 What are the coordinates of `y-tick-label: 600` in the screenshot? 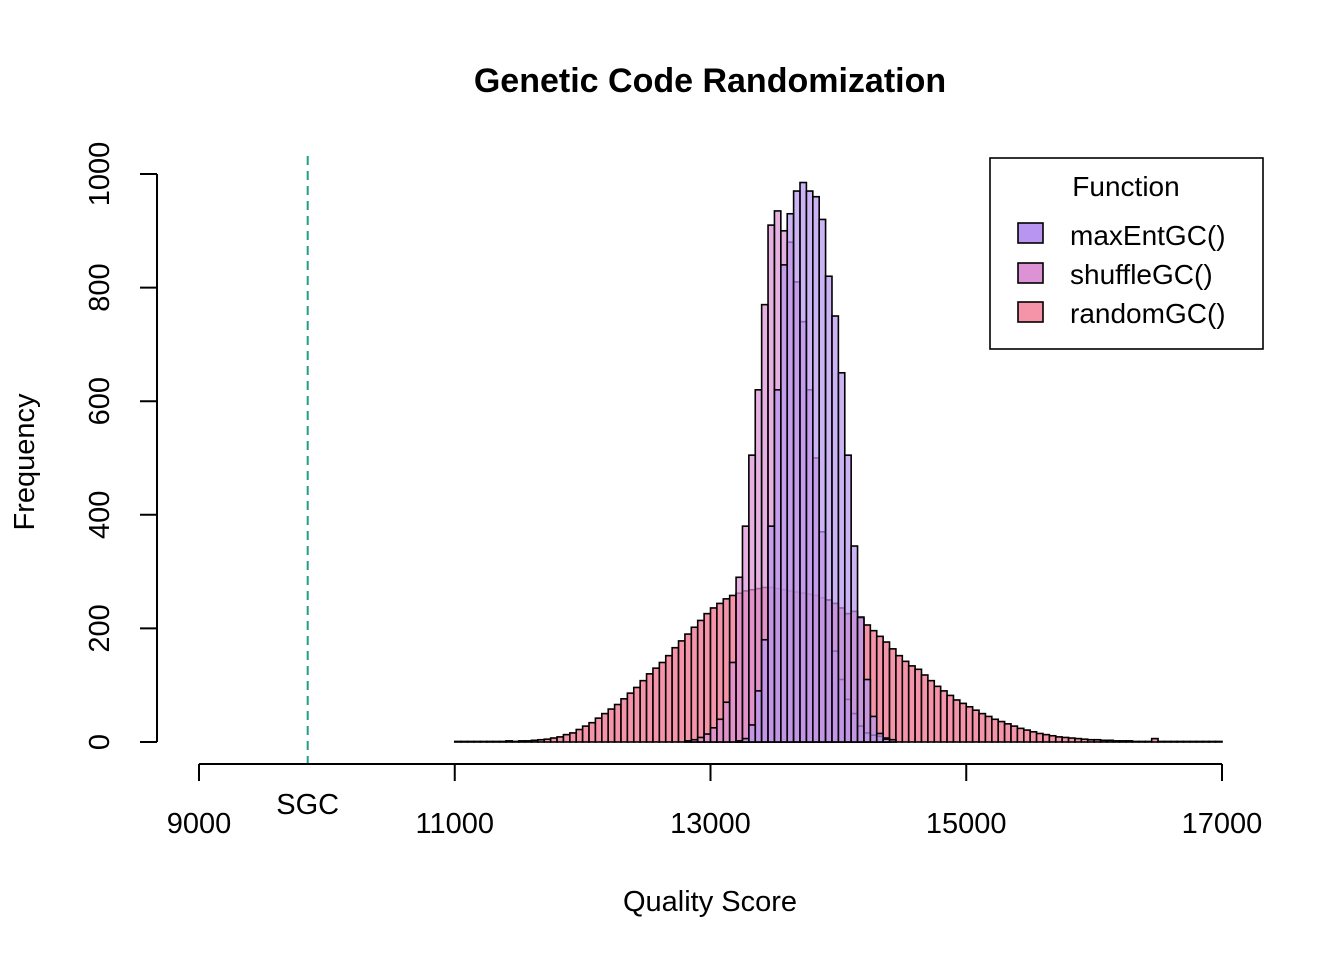 It's located at (100, 401).